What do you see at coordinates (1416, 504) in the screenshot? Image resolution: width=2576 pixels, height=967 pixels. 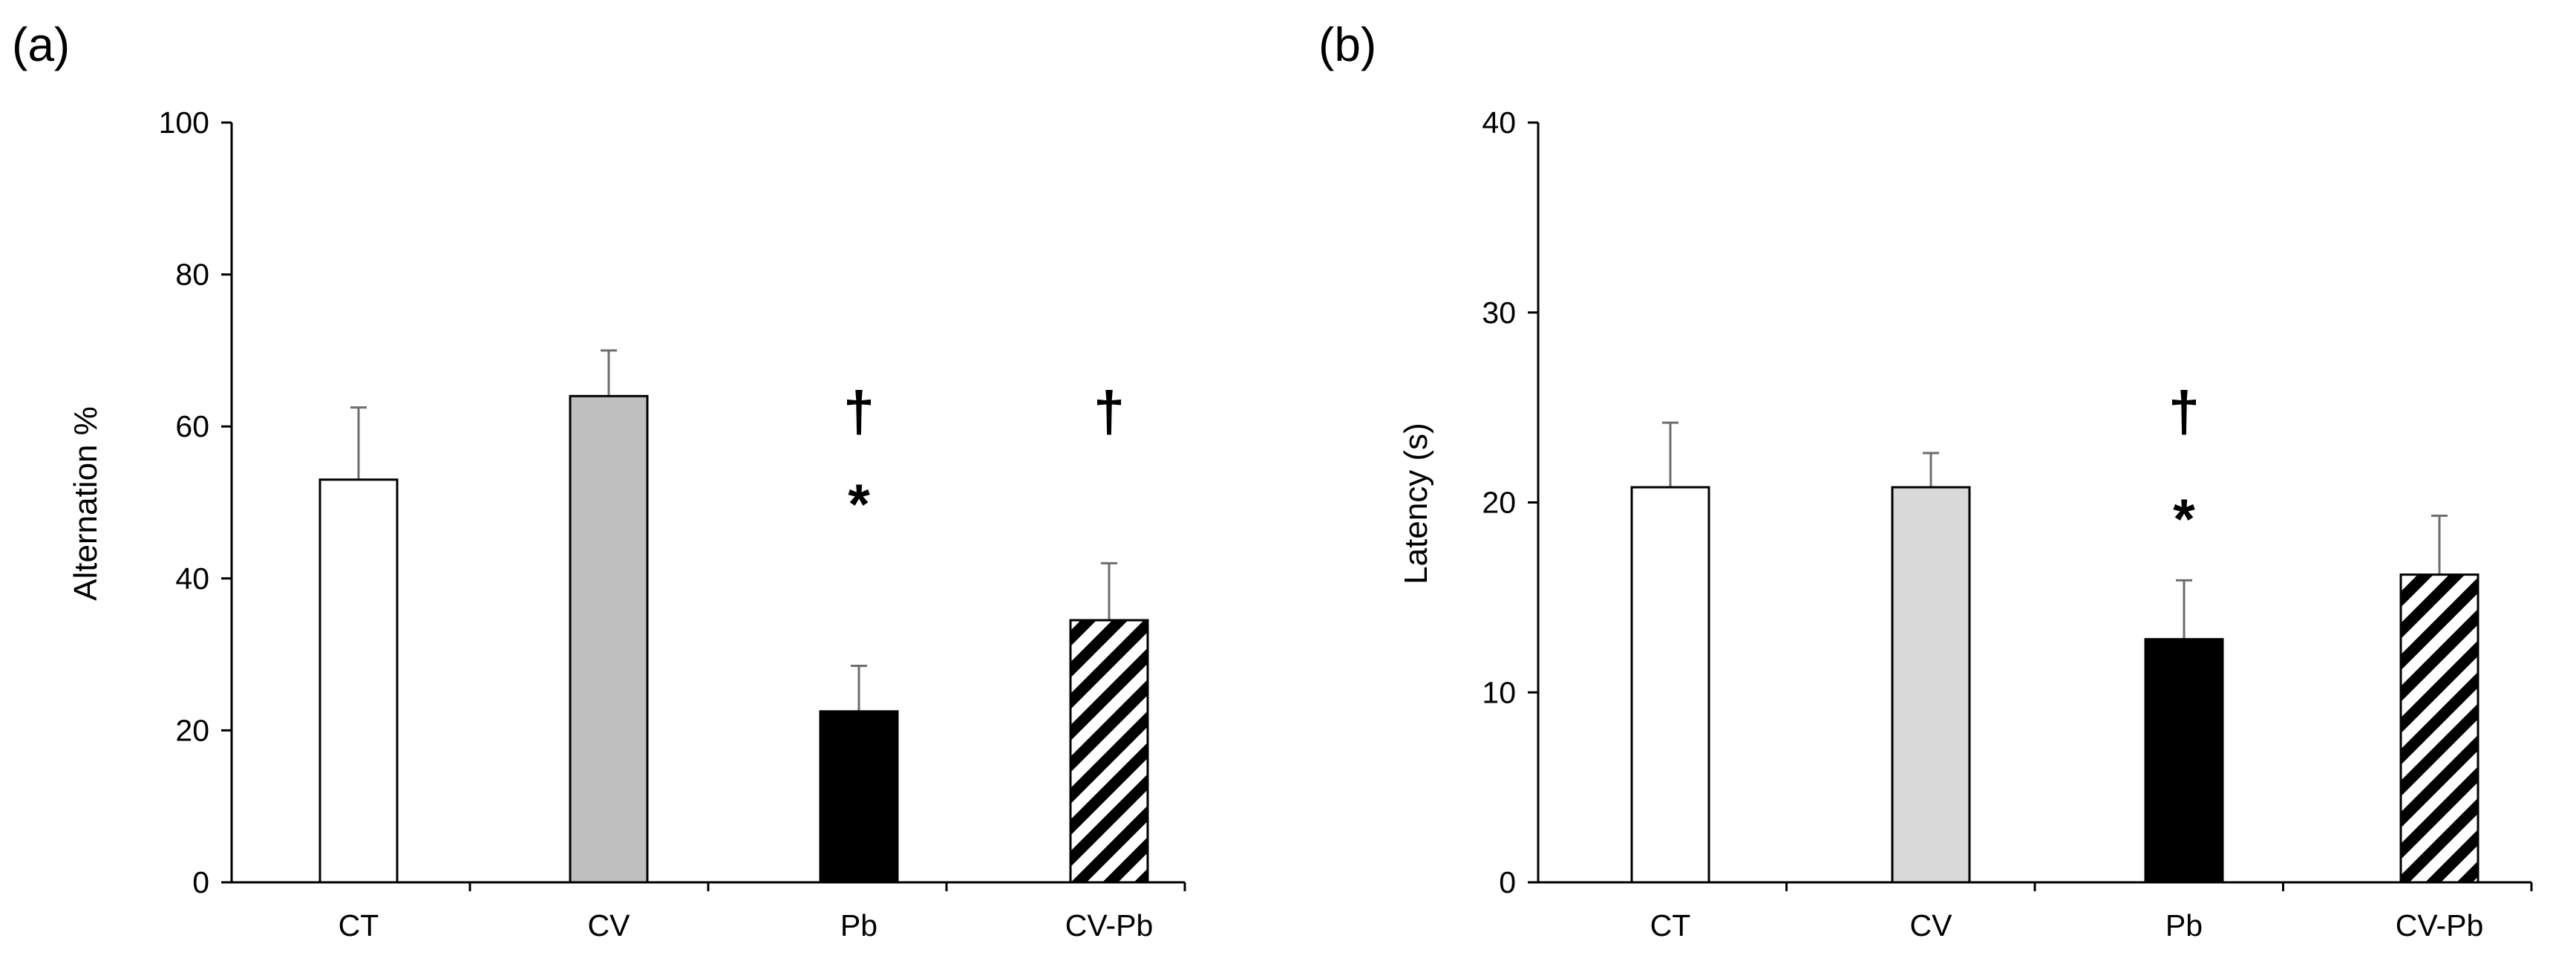 I see `y-axis-title-b: Latency (s)` at bounding box center [1416, 504].